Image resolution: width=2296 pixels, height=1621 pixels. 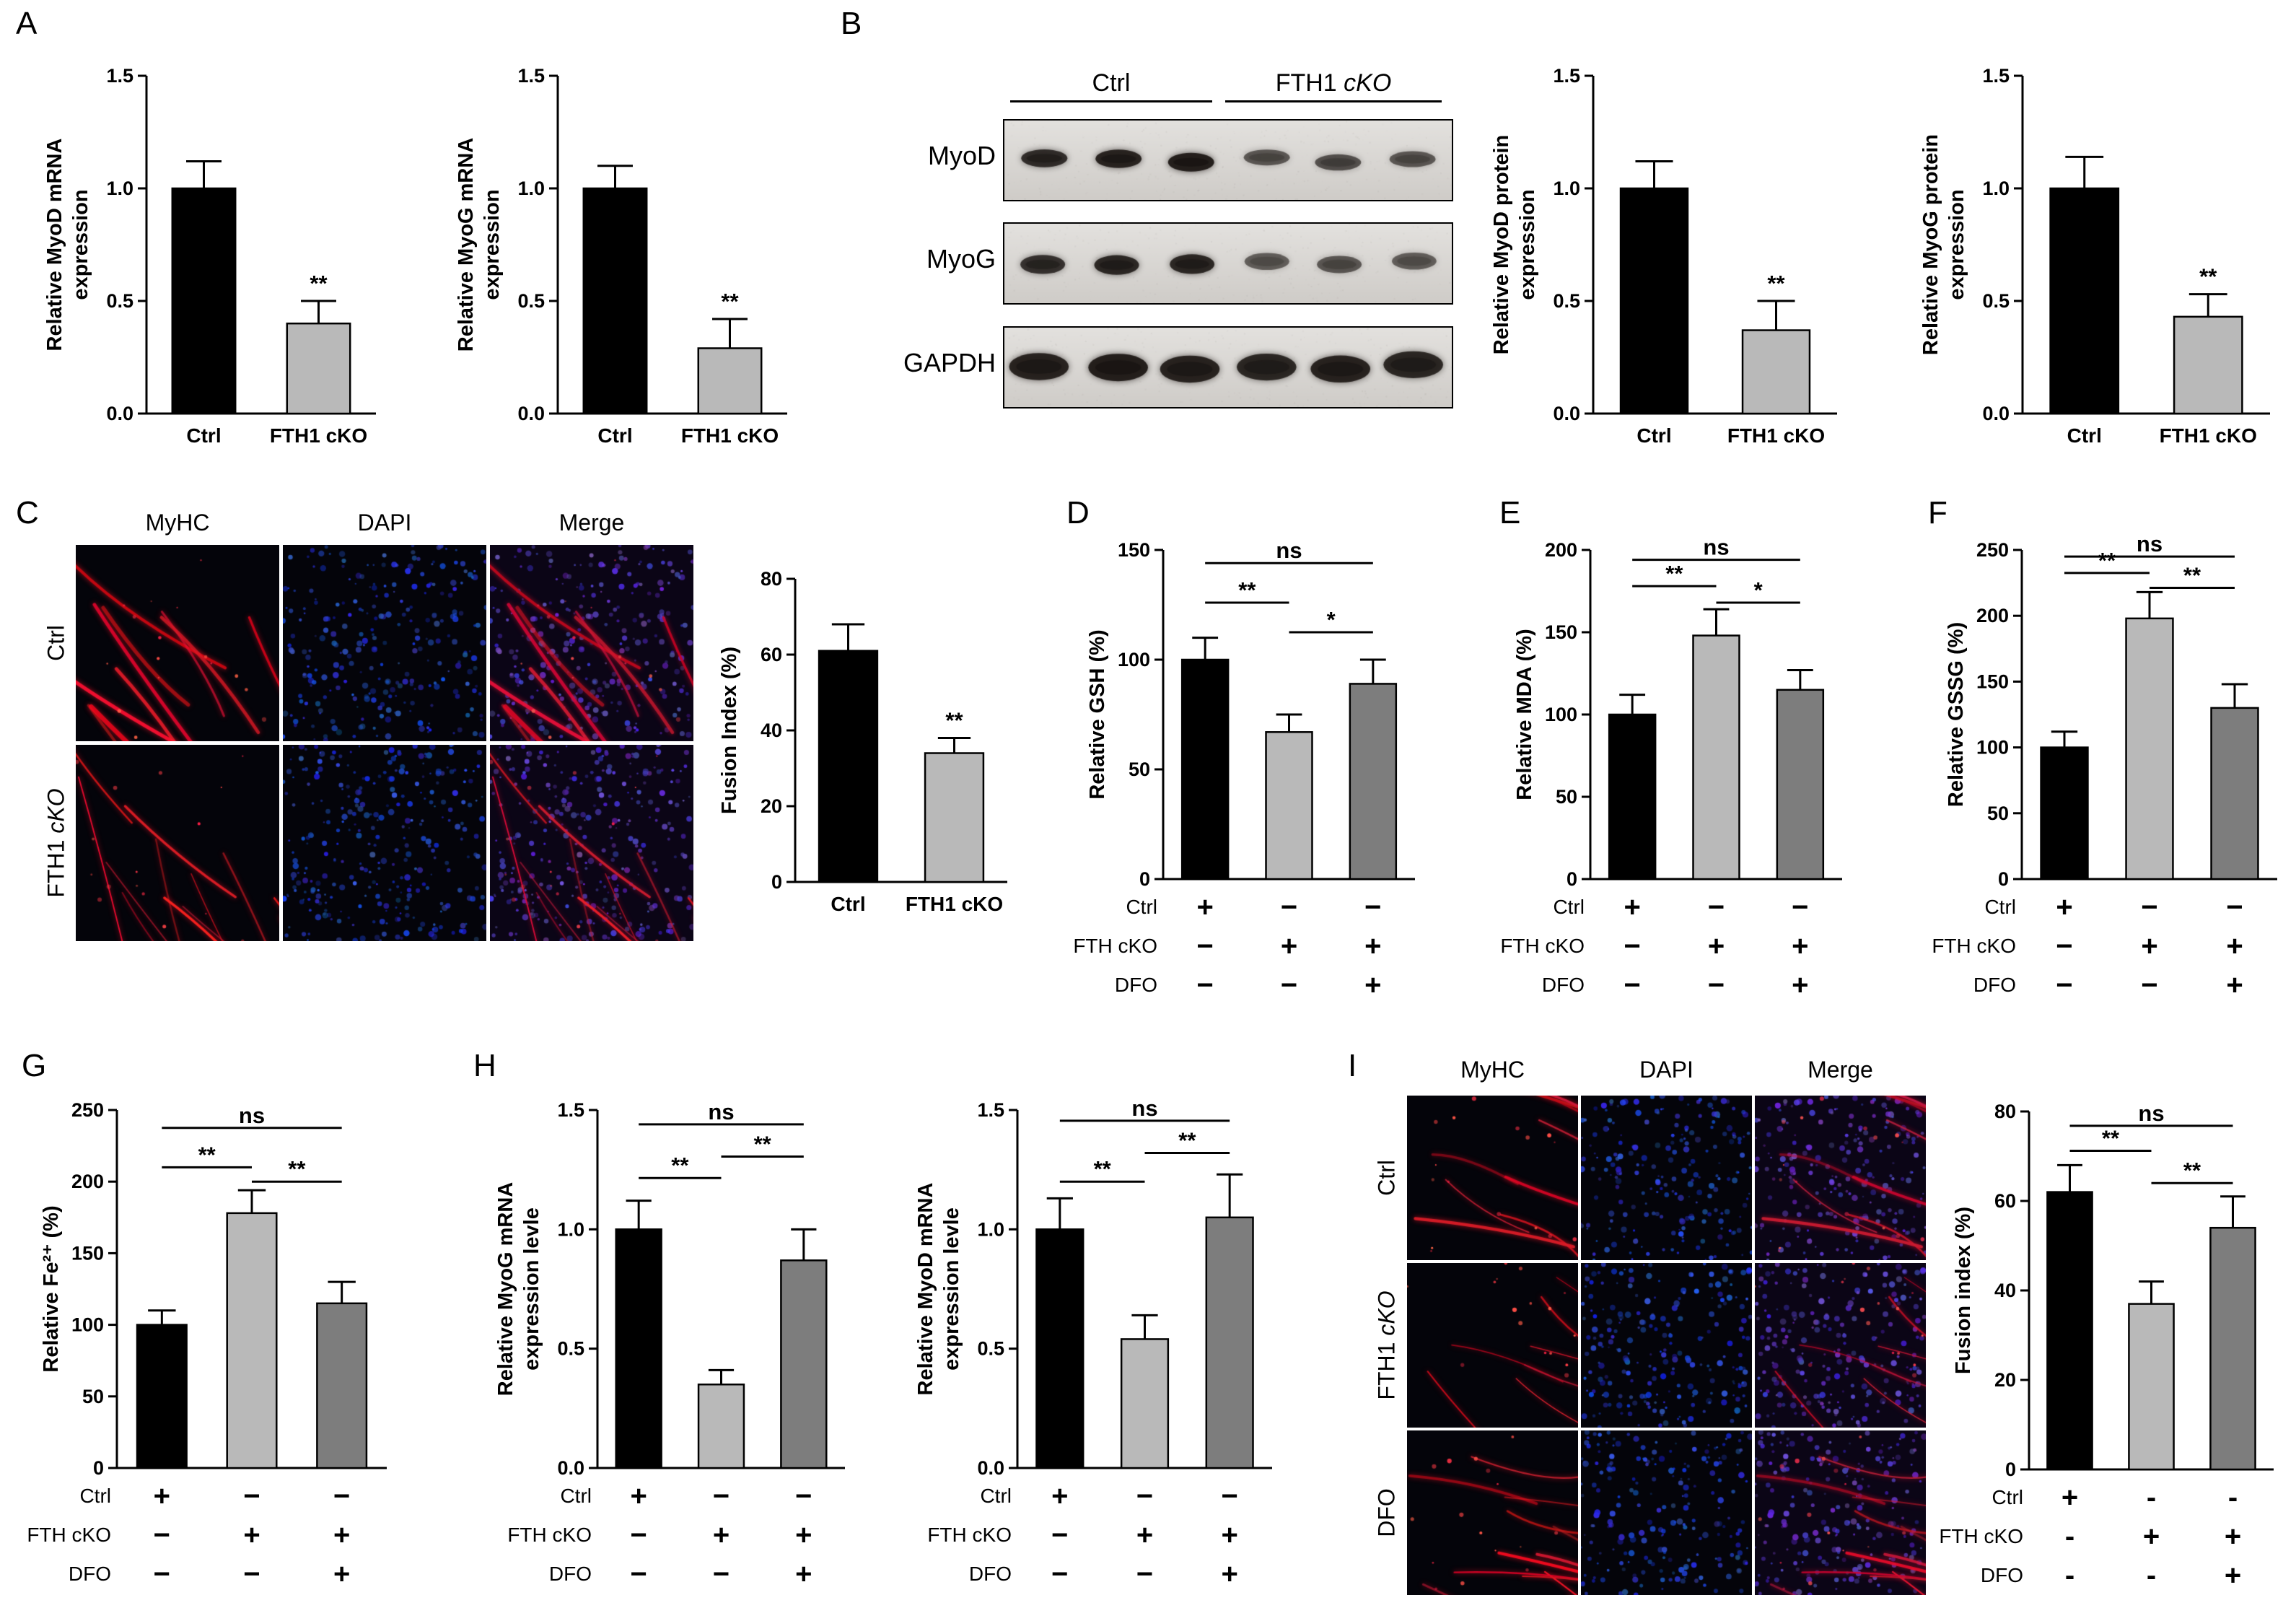 What do you see at coordinates (1510, 512) in the screenshot?
I see `panel-e-letter: E` at bounding box center [1510, 512].